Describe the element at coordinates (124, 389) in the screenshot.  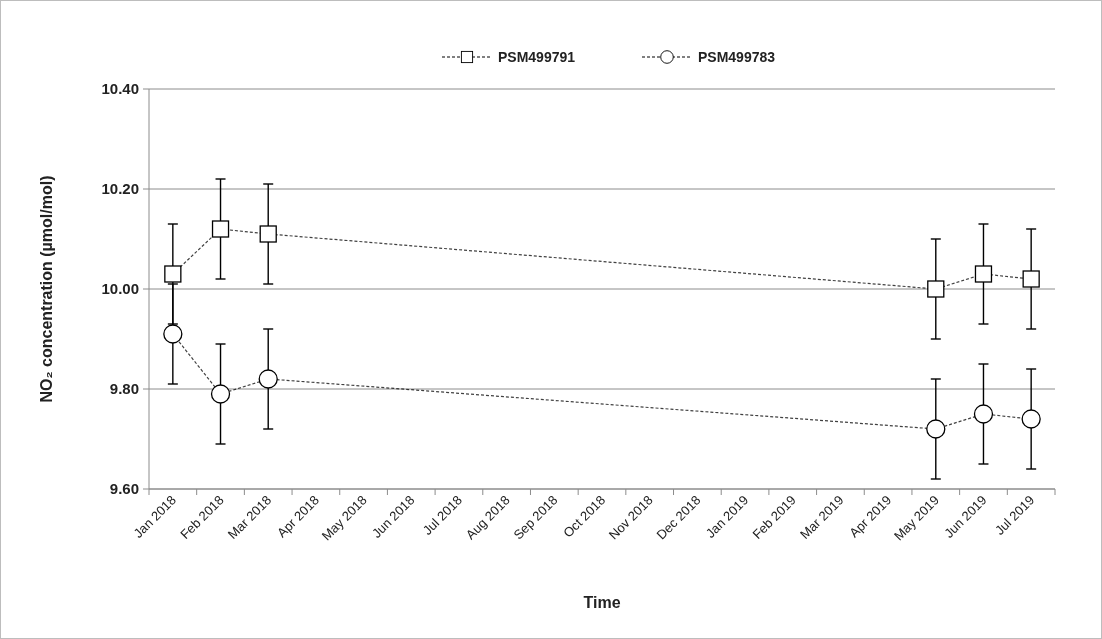
I see `y-tick-label: 9.80` at that location.